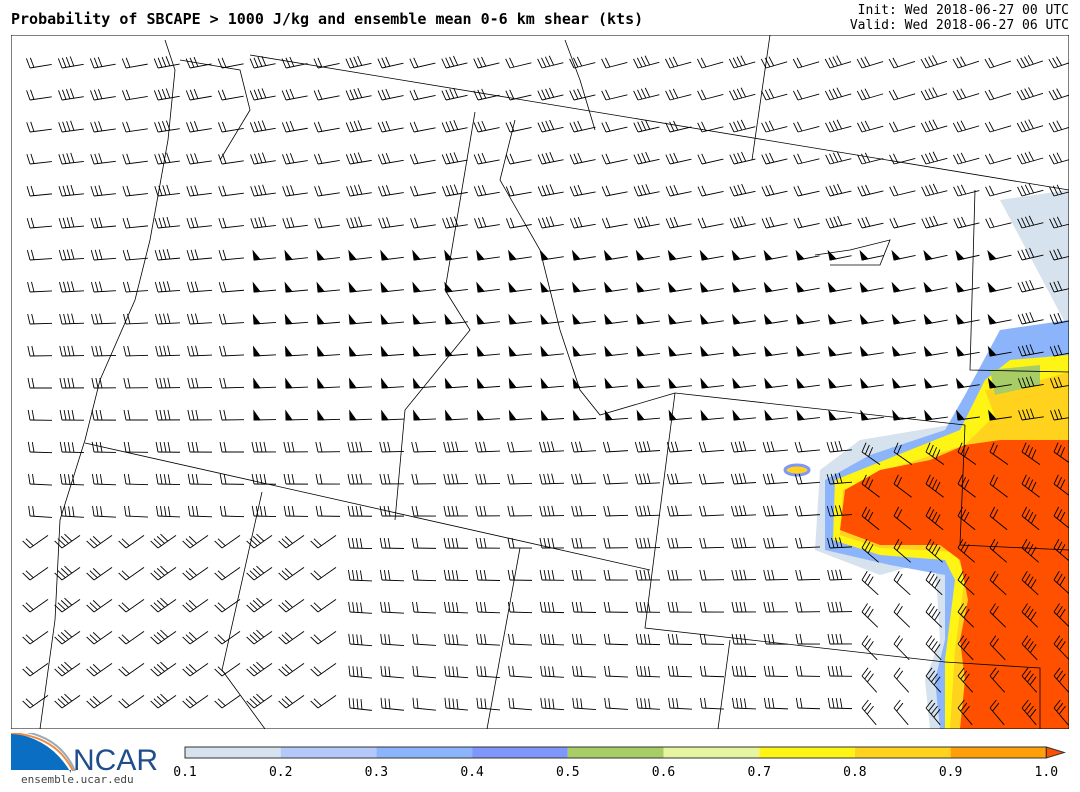 Image resolution: width=1080 pixels, height=792 pixels. What do you see at coordinates (472, 772) in the screenshot?
I see `colorbar-tick-label: 0.4` at bounding box center [472, 772].